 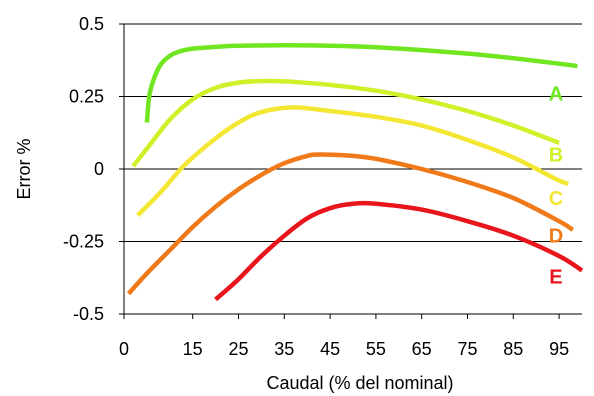 What do you see at coordinates (86, 97) in the screenshot?
I see `y-tick-label: 0.25` at bounding box center [86, 97].